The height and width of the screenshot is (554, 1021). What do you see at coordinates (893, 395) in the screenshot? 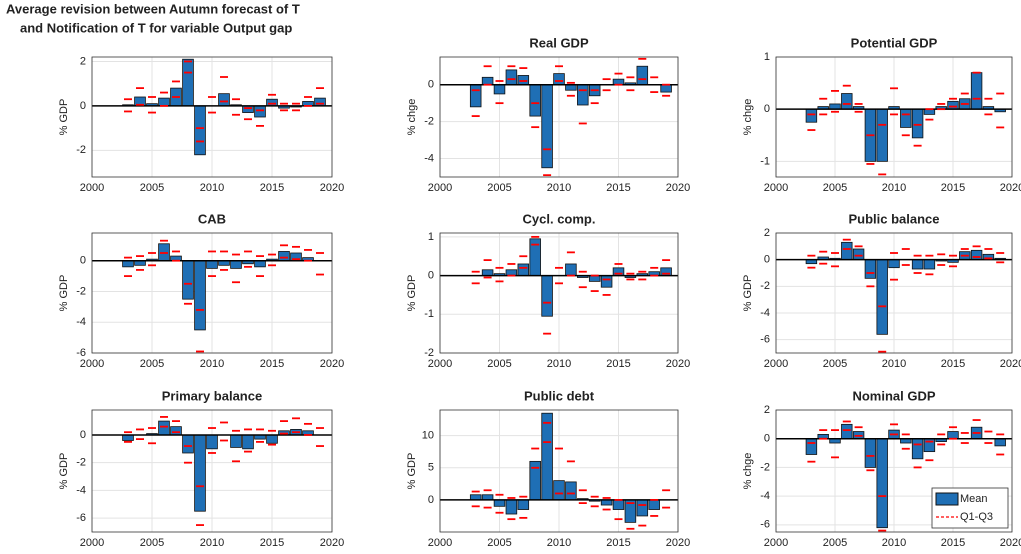
I see `chart-title: Nominal GDP` at bounding box center [893, 395].